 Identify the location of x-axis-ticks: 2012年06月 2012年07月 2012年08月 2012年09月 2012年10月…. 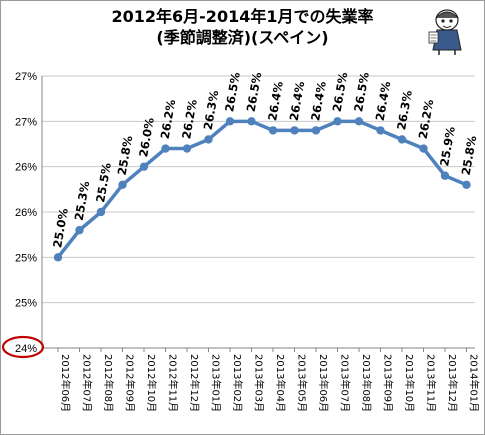
(269, 380).